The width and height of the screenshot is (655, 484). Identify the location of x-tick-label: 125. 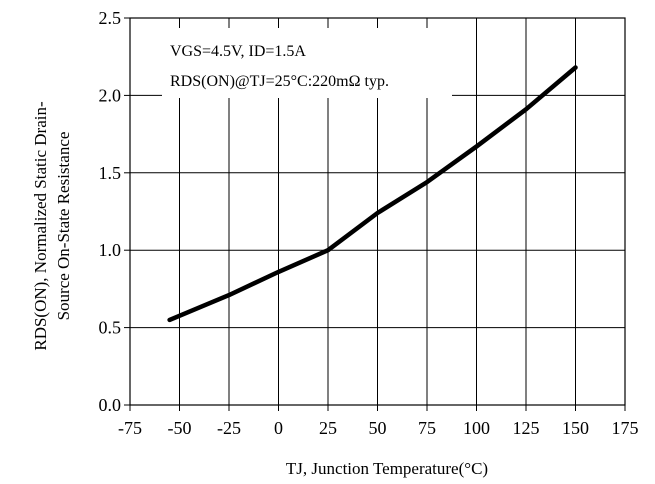
(526, 428).